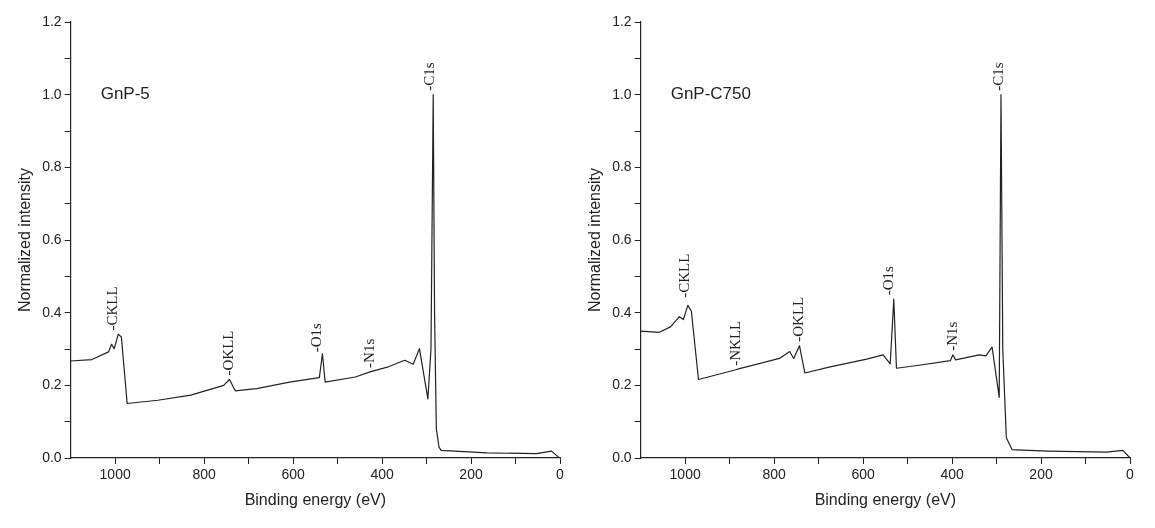 Image resolution: width=1155 pixels, height=528 pixels. I want to click on annotation: GnP-5, so click(125, 94).